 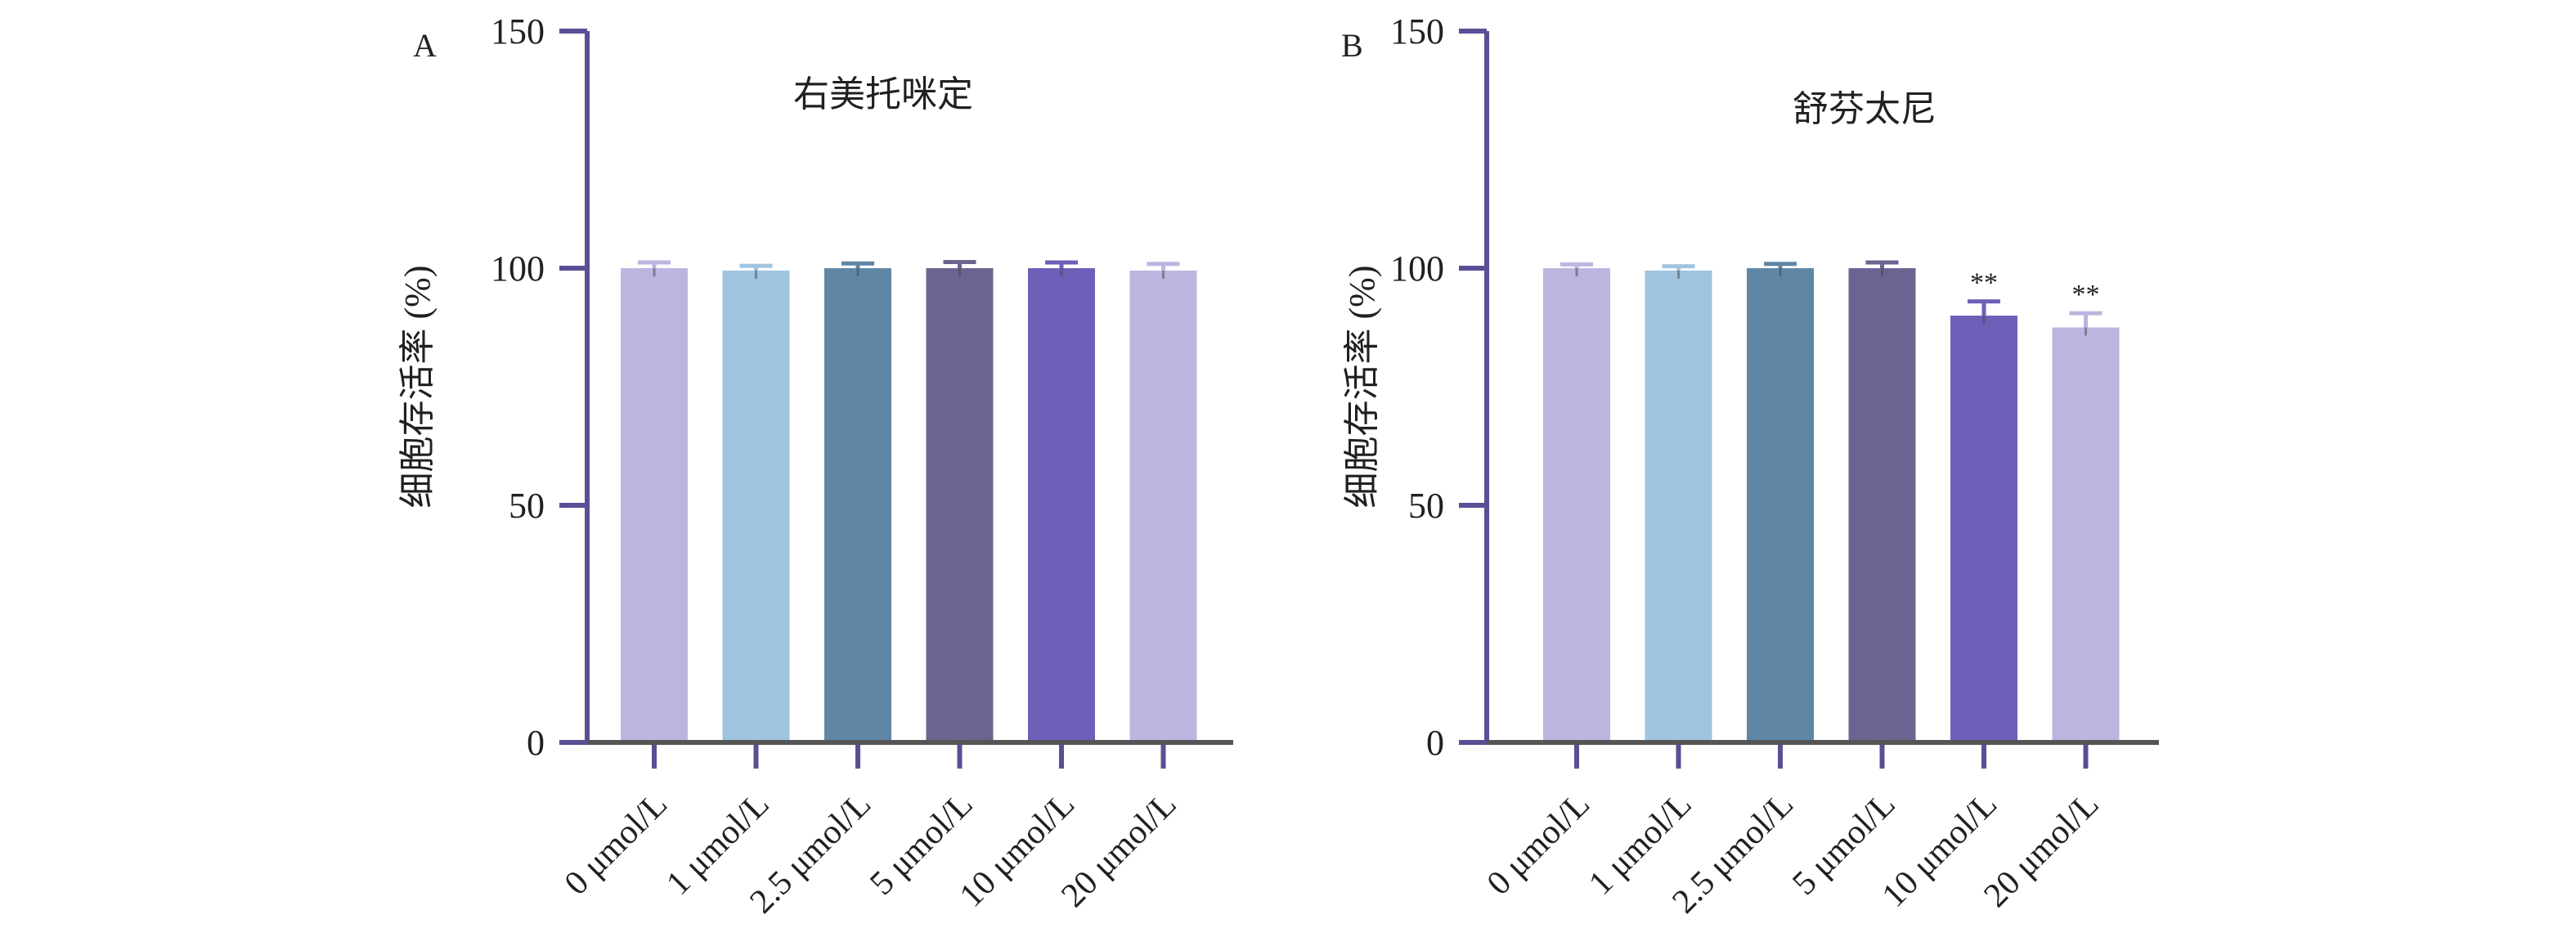 What do you see at coordinates (1352, 45) in the screenshot?
I see `panel-letter: B` at bounding box center [1352, 45].